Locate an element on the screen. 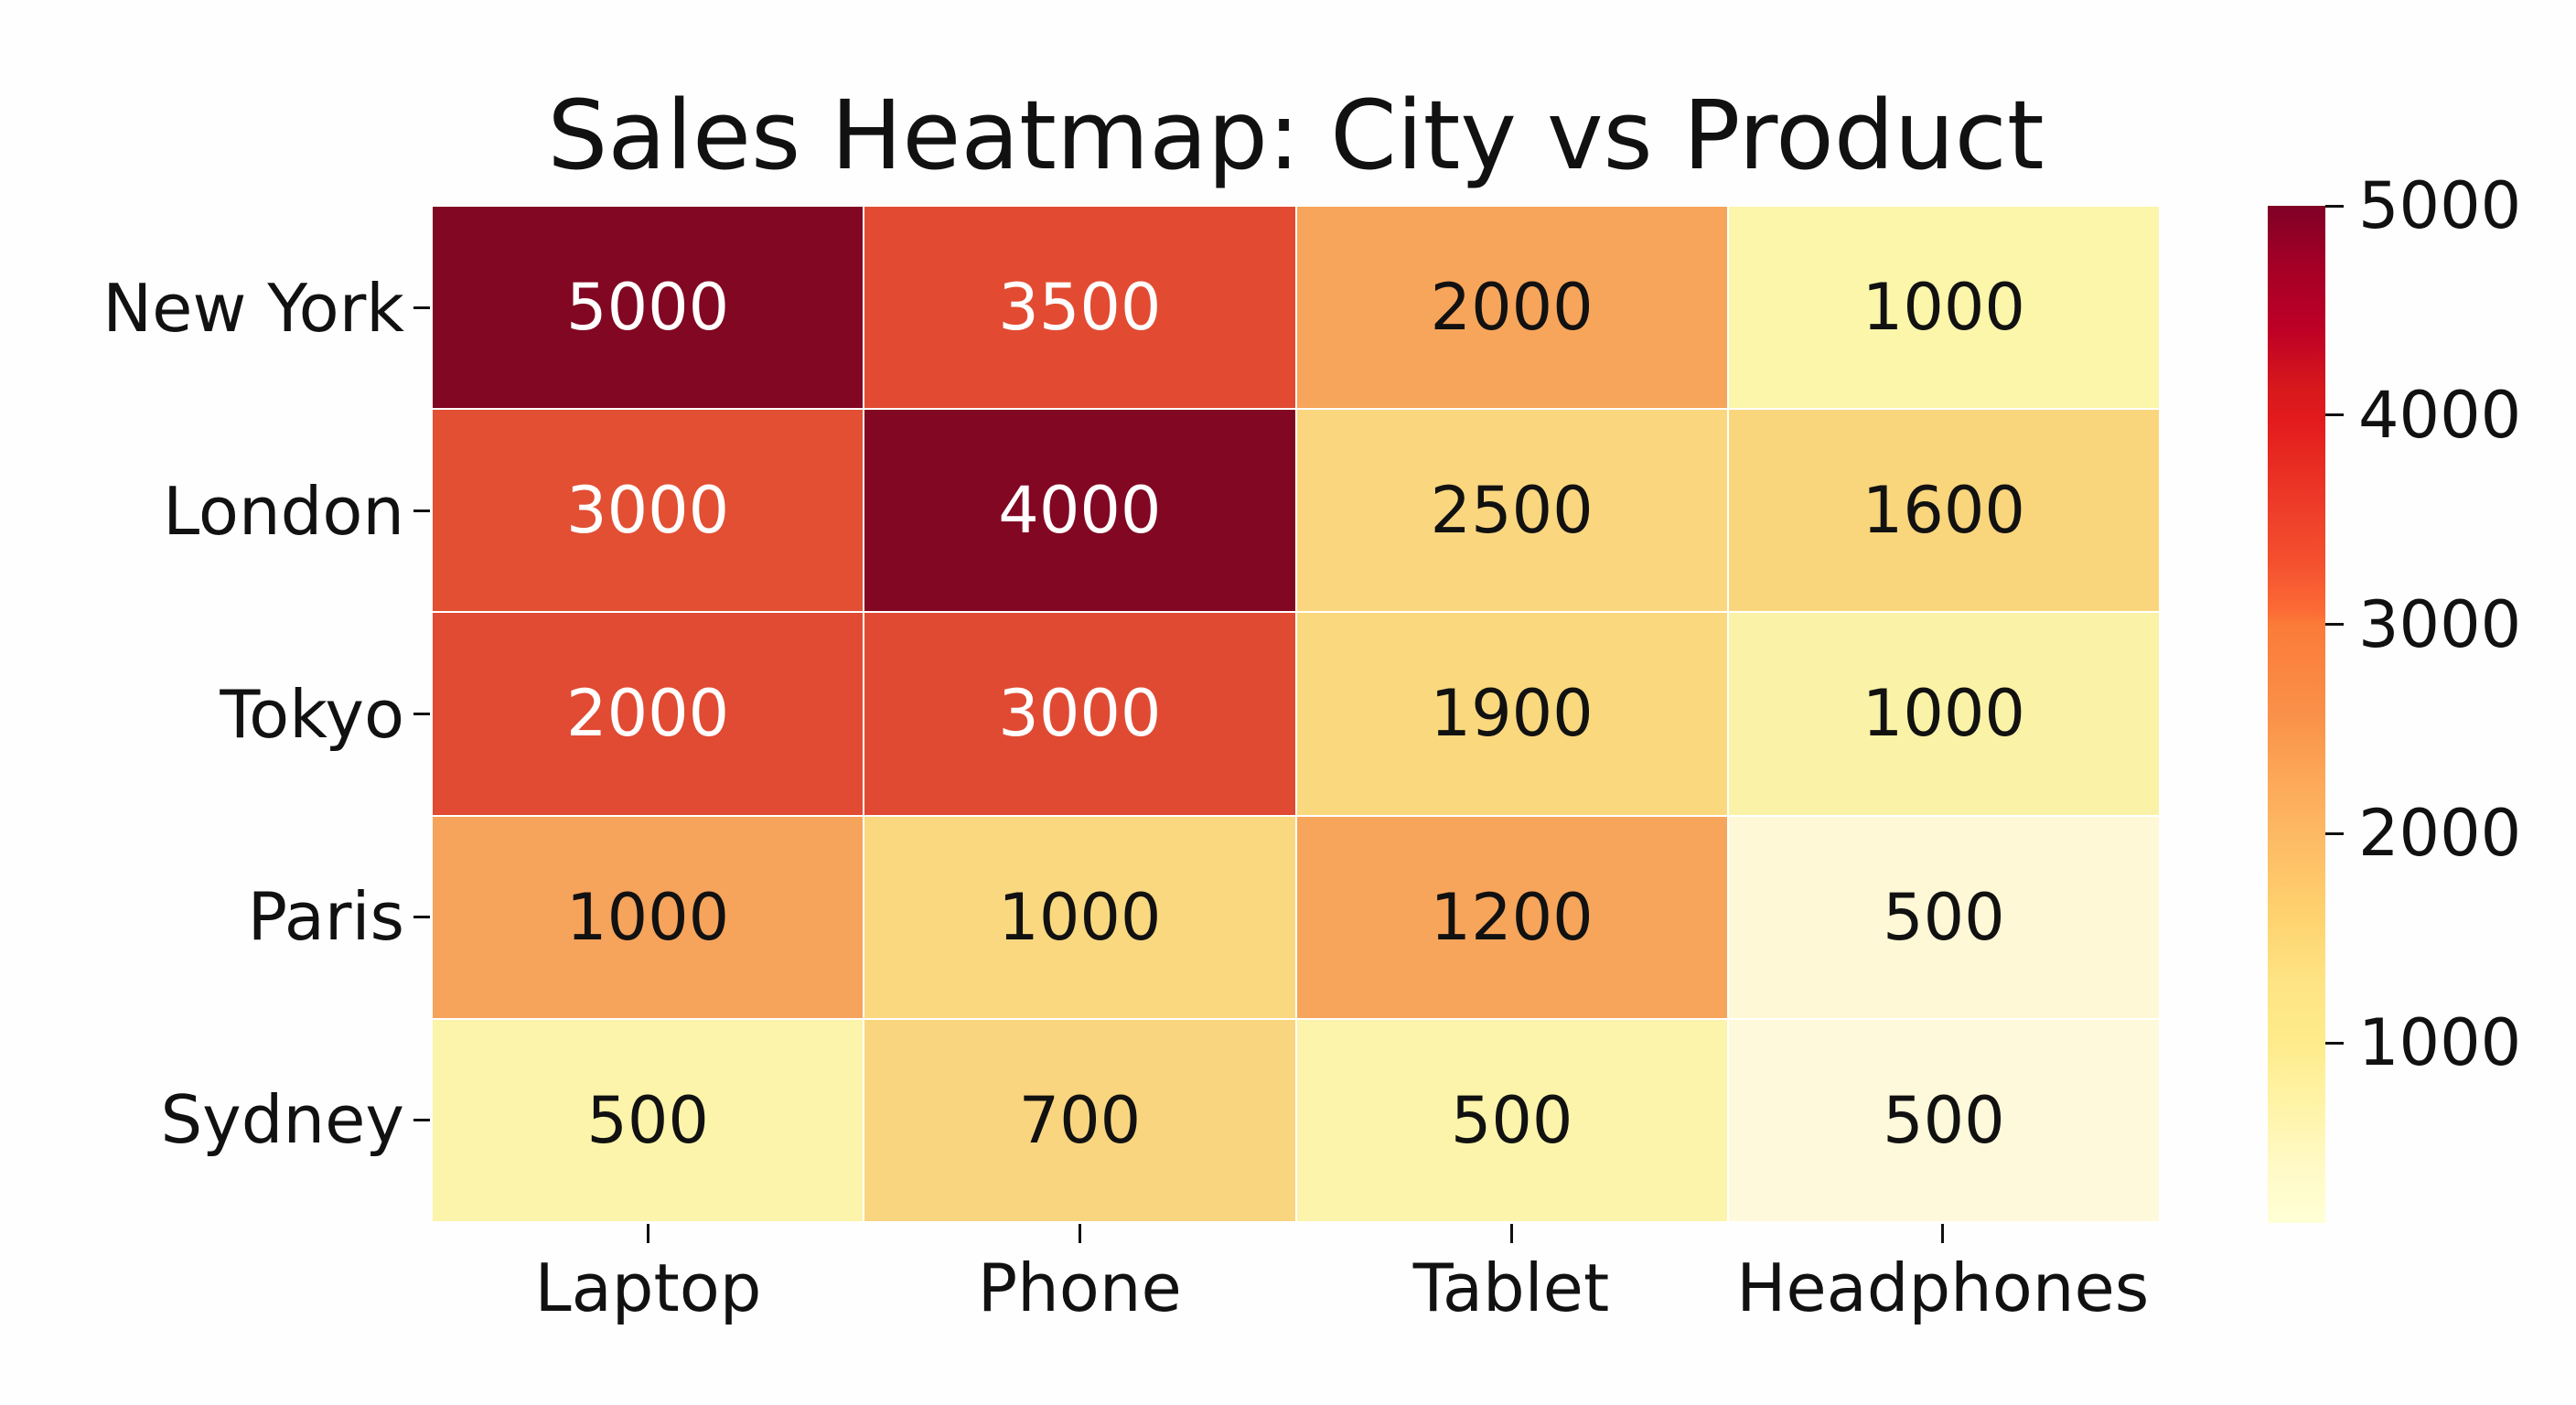 The image size is (2576, 1405). heatmap-cell: 1200 is located at coordinates (1512, 917).